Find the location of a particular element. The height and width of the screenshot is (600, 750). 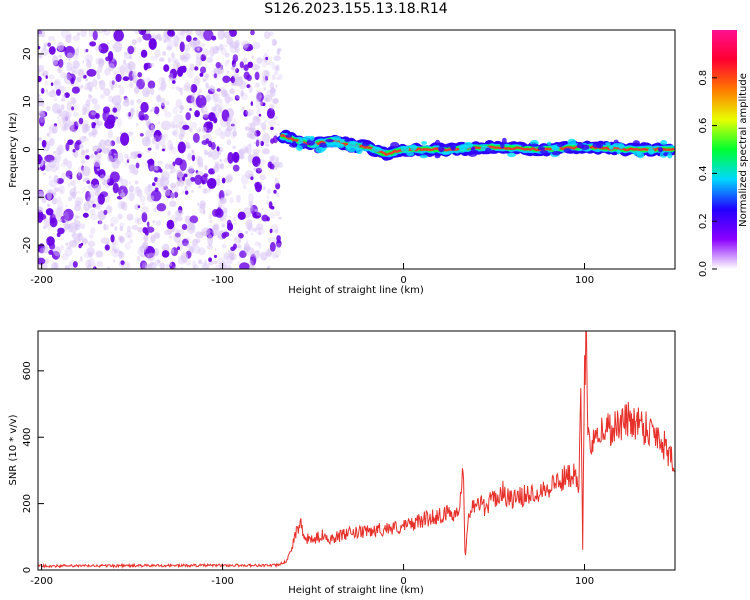

spectrogram-x-tick-label: 100 is located at coordinates (584, 280).